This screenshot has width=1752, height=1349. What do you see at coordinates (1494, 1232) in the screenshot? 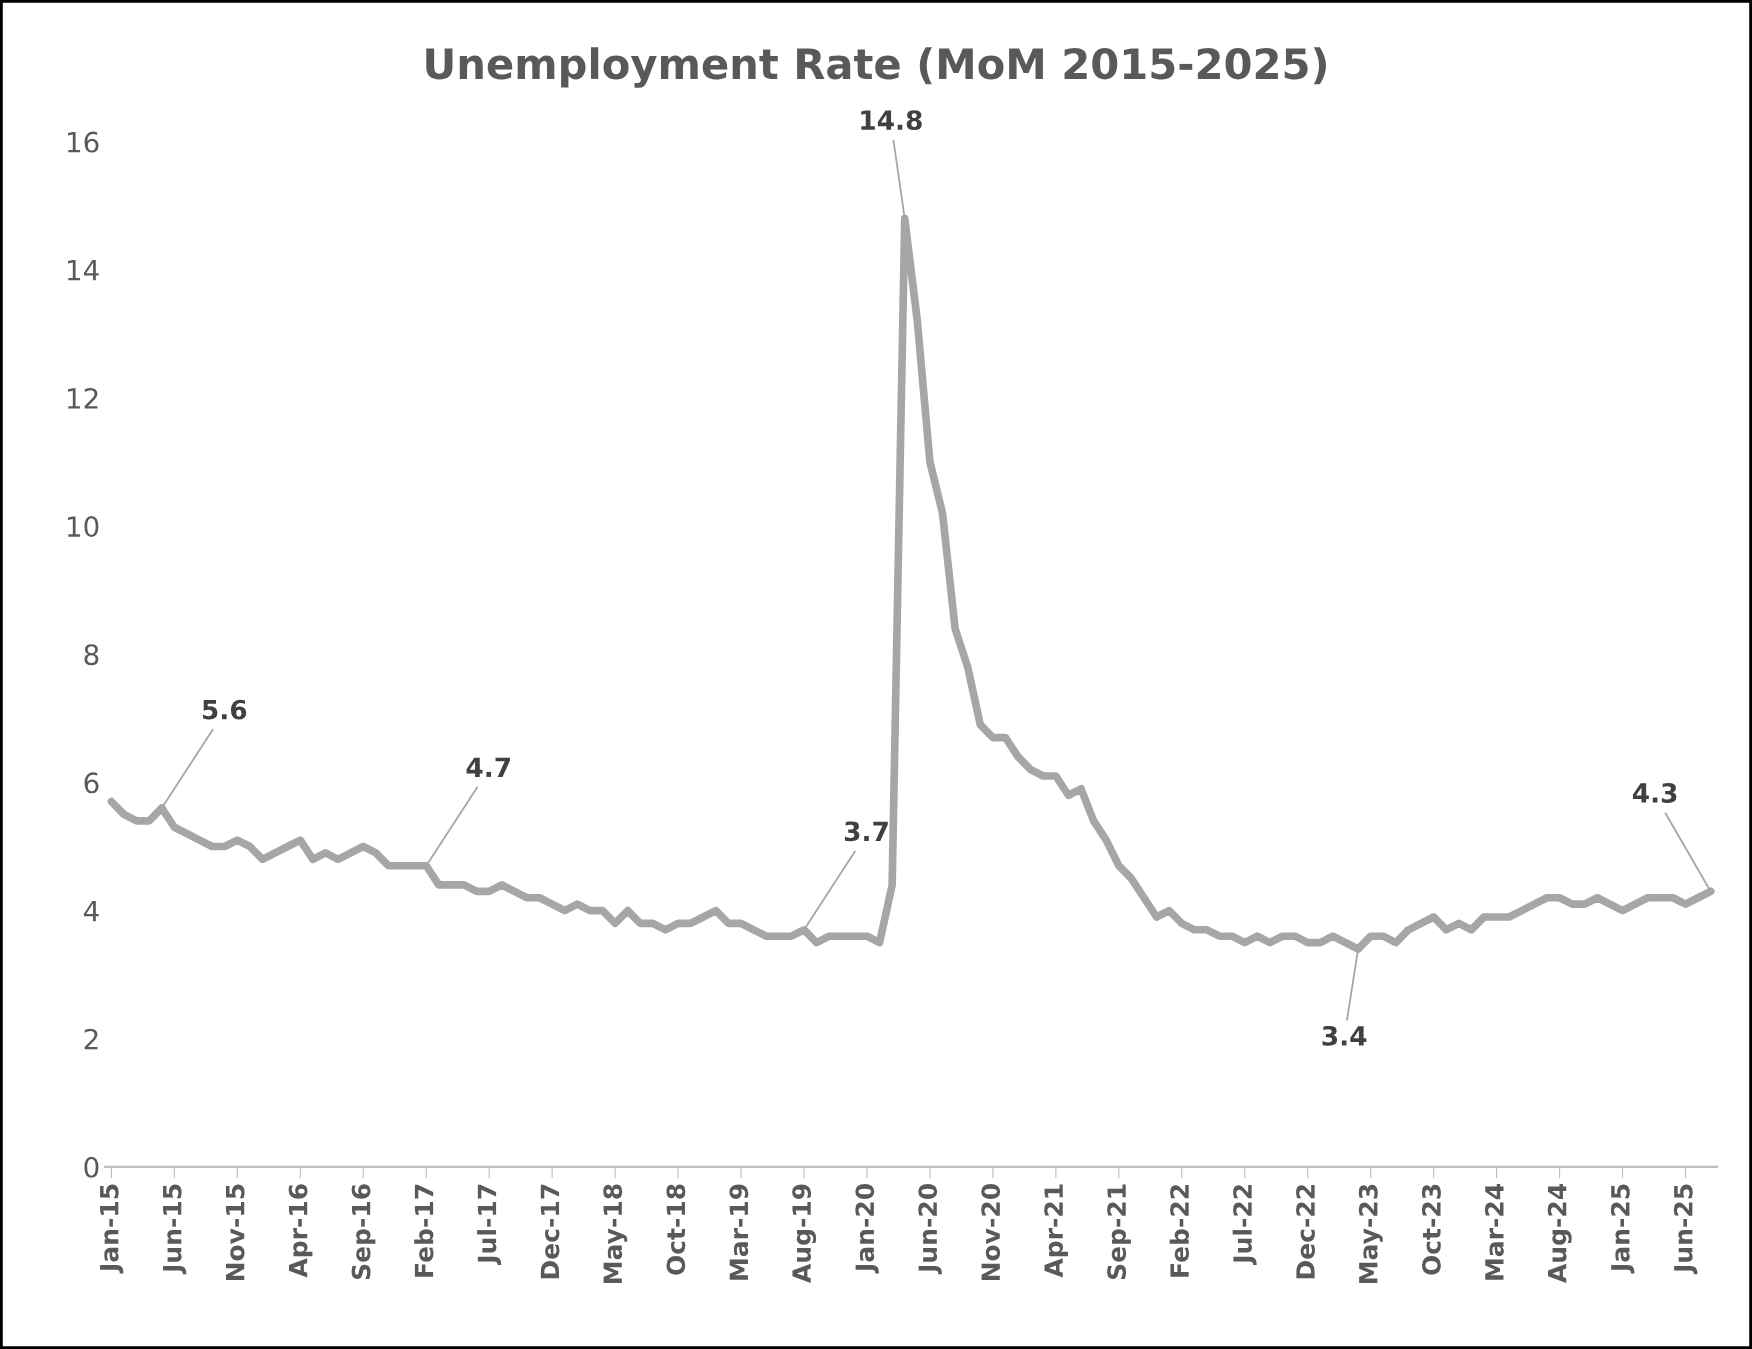
I see `x-tick-label: Mar-24` at bounding box center [1494, 1232].